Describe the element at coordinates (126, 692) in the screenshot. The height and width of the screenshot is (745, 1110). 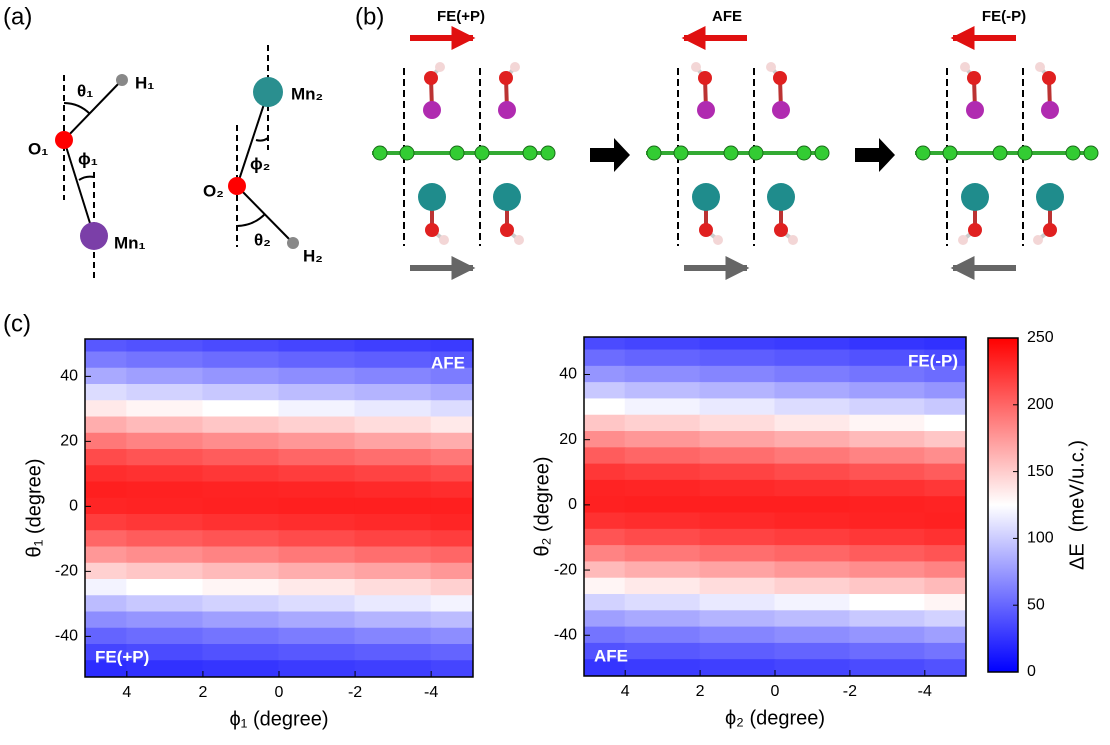
I see `x-tick-label: 4` at that location.